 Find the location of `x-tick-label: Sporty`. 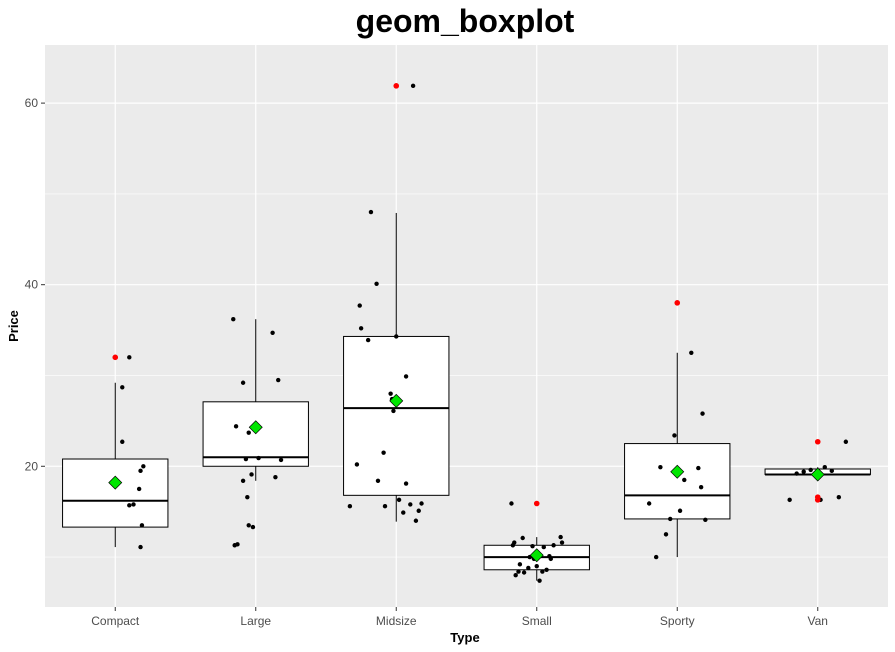

x-tick-label: Sporty is located at coordinates (677, 621).